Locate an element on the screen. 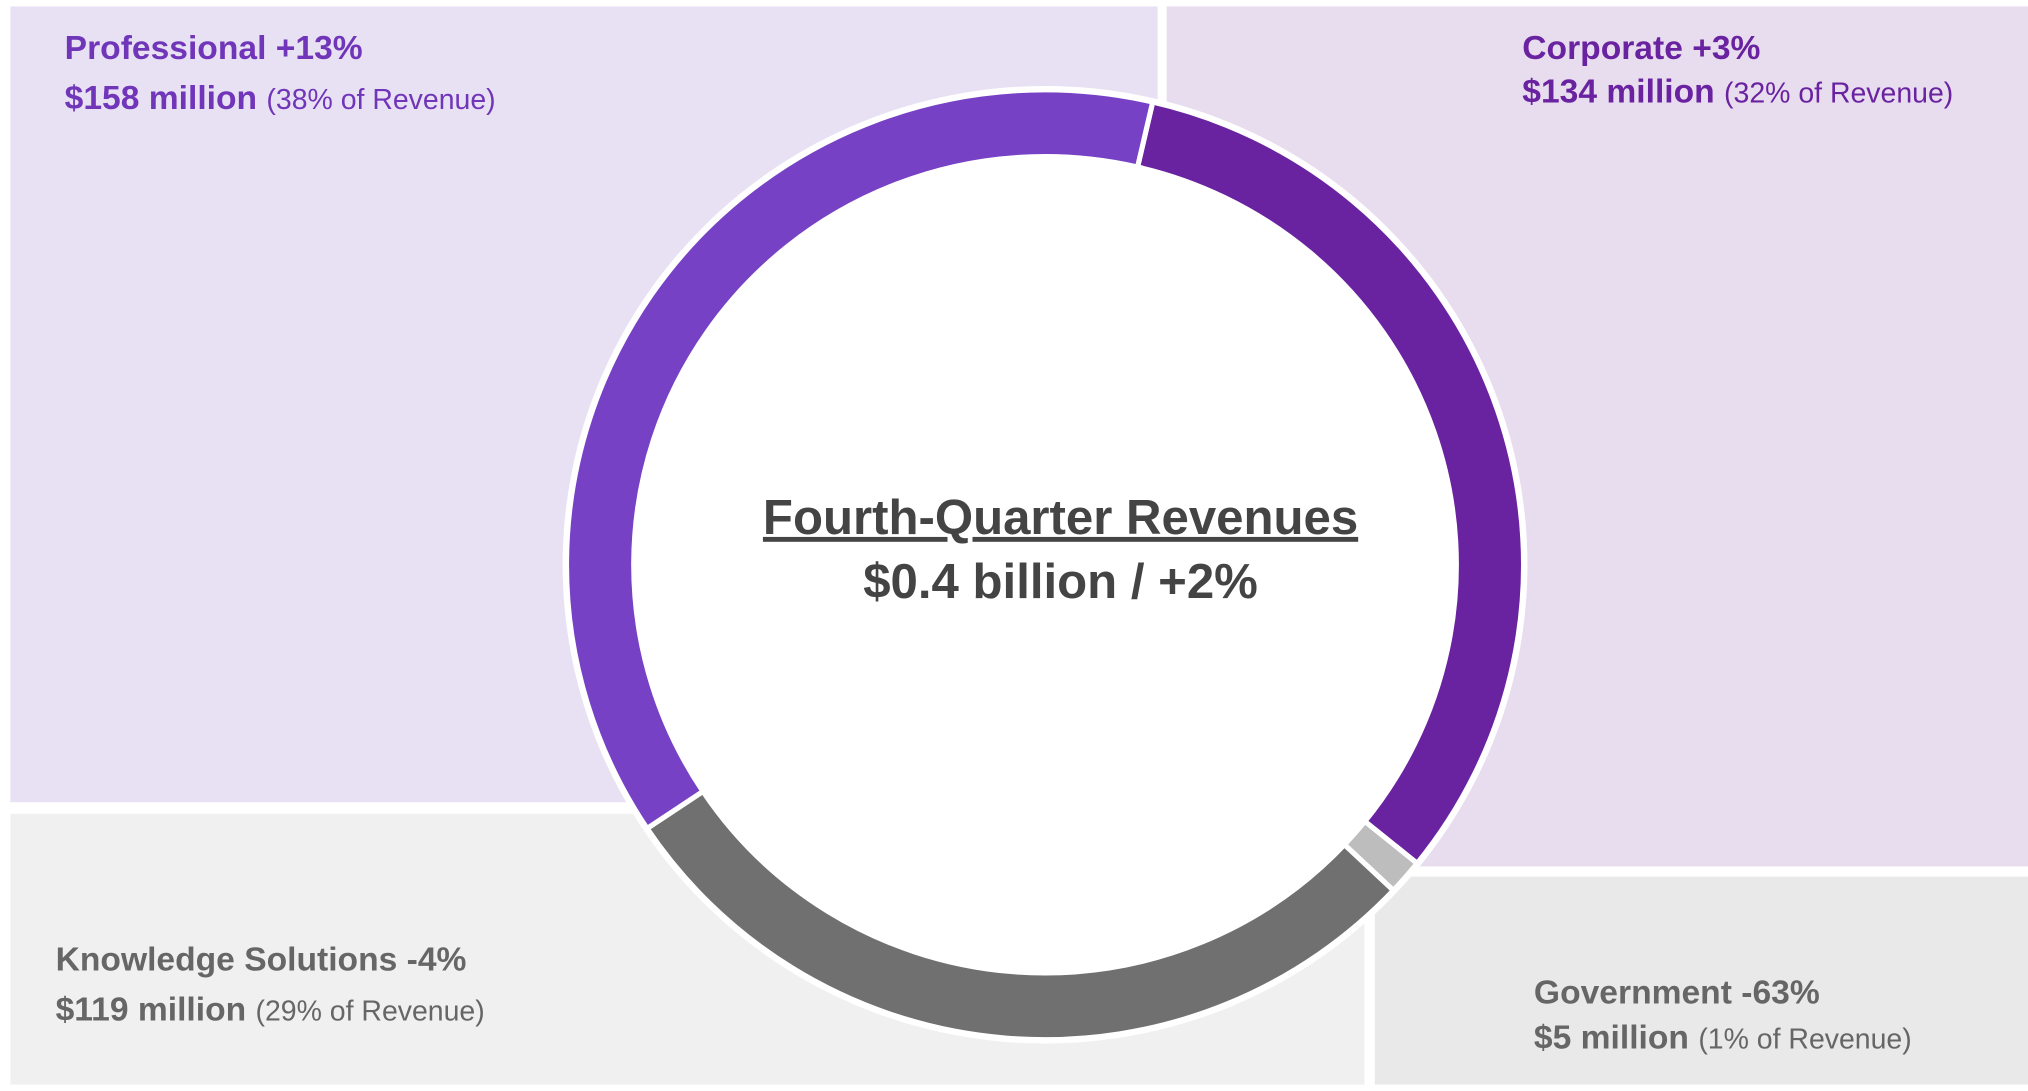 Image resolution: width=2028 pixels, height=1091 pixels. value-label: $158 million (38% of Revenue) is located at coordinates (280, 98).